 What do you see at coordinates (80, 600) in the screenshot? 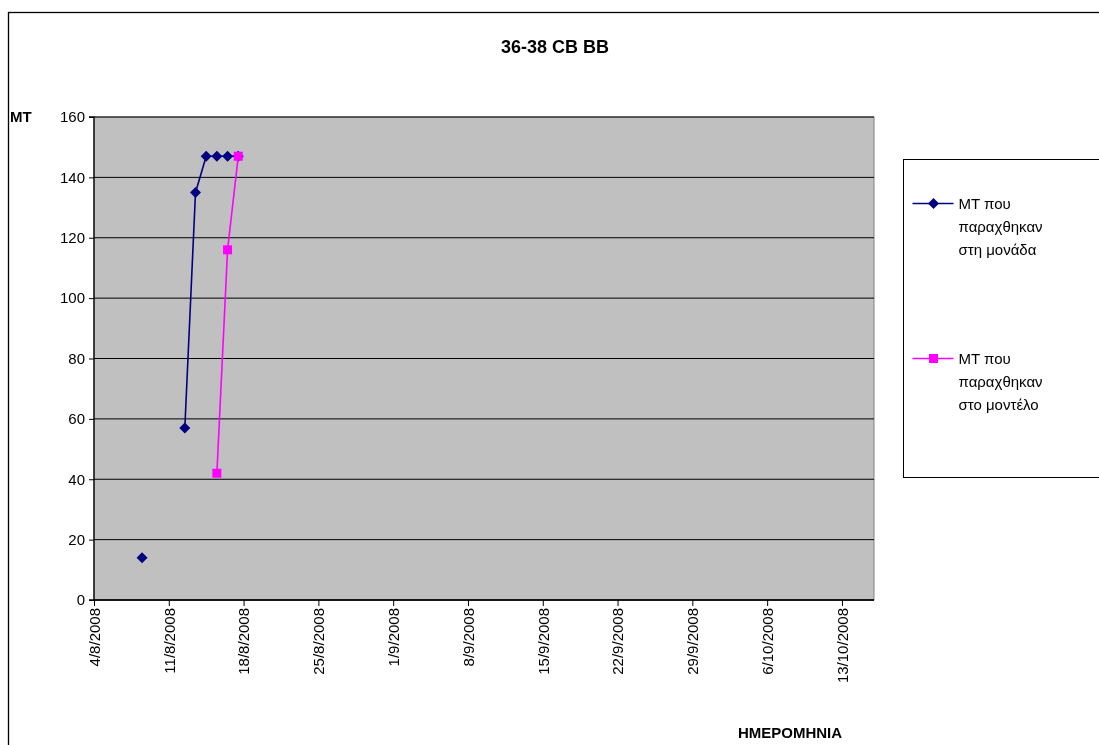
I see `y-tick-label: 0` at bounding box center [80, 600].